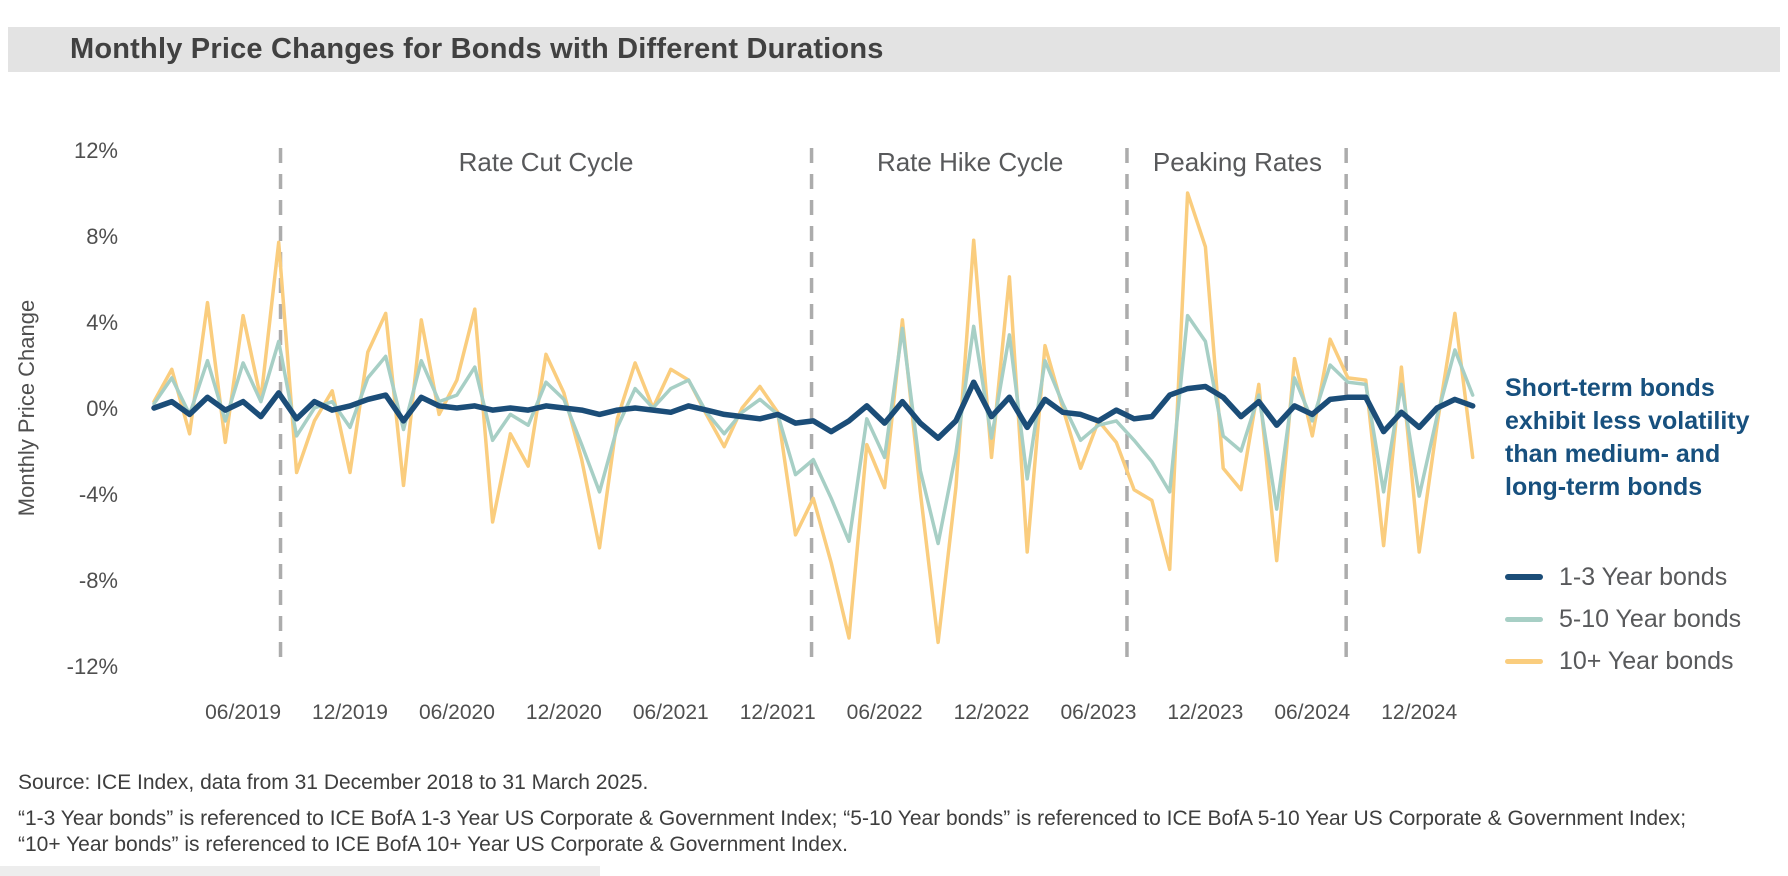  Describe the element at coordinates (813, 410) in the screenshot. I see `series-line-1-3-year-bonds` at that location.